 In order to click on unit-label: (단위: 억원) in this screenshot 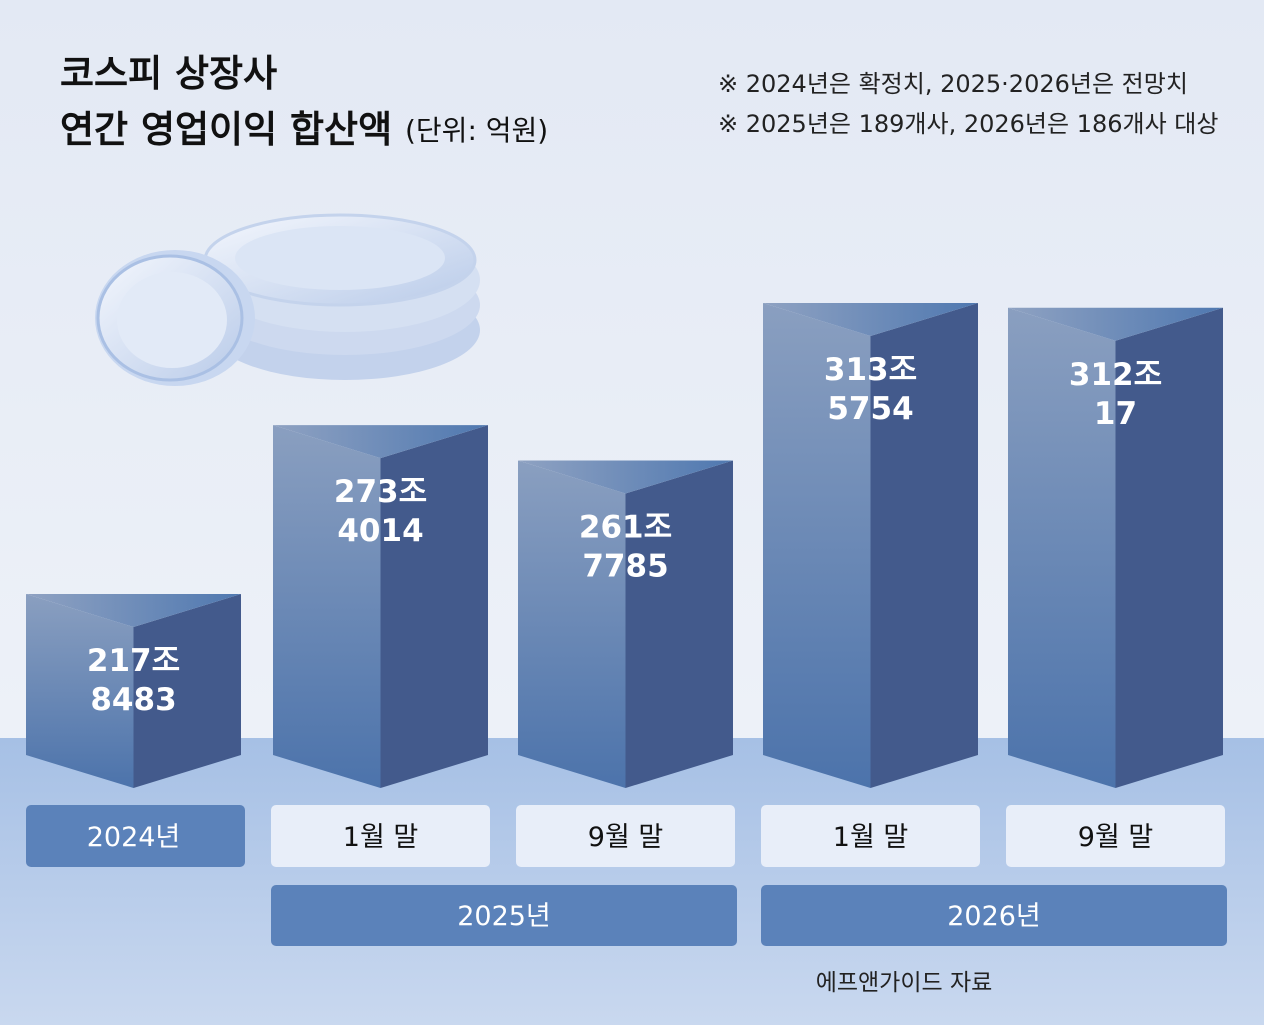, I will do `click(476, 130)`.